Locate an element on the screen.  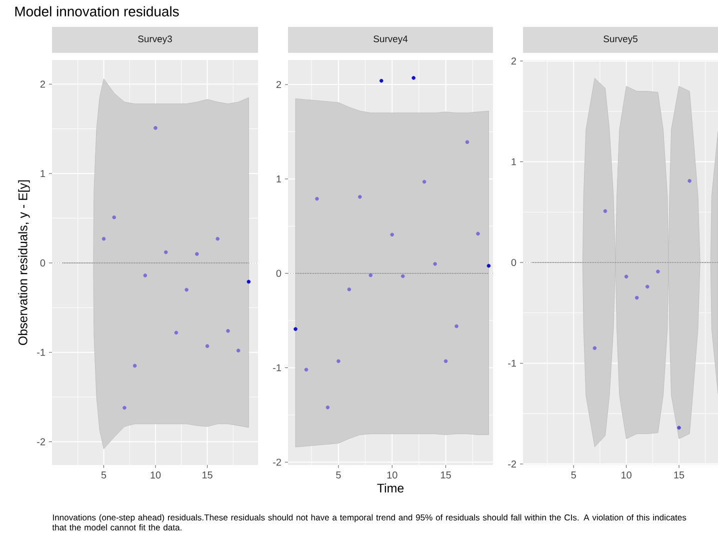
chart-title: Survey3 is located at coordinates (155, 40).